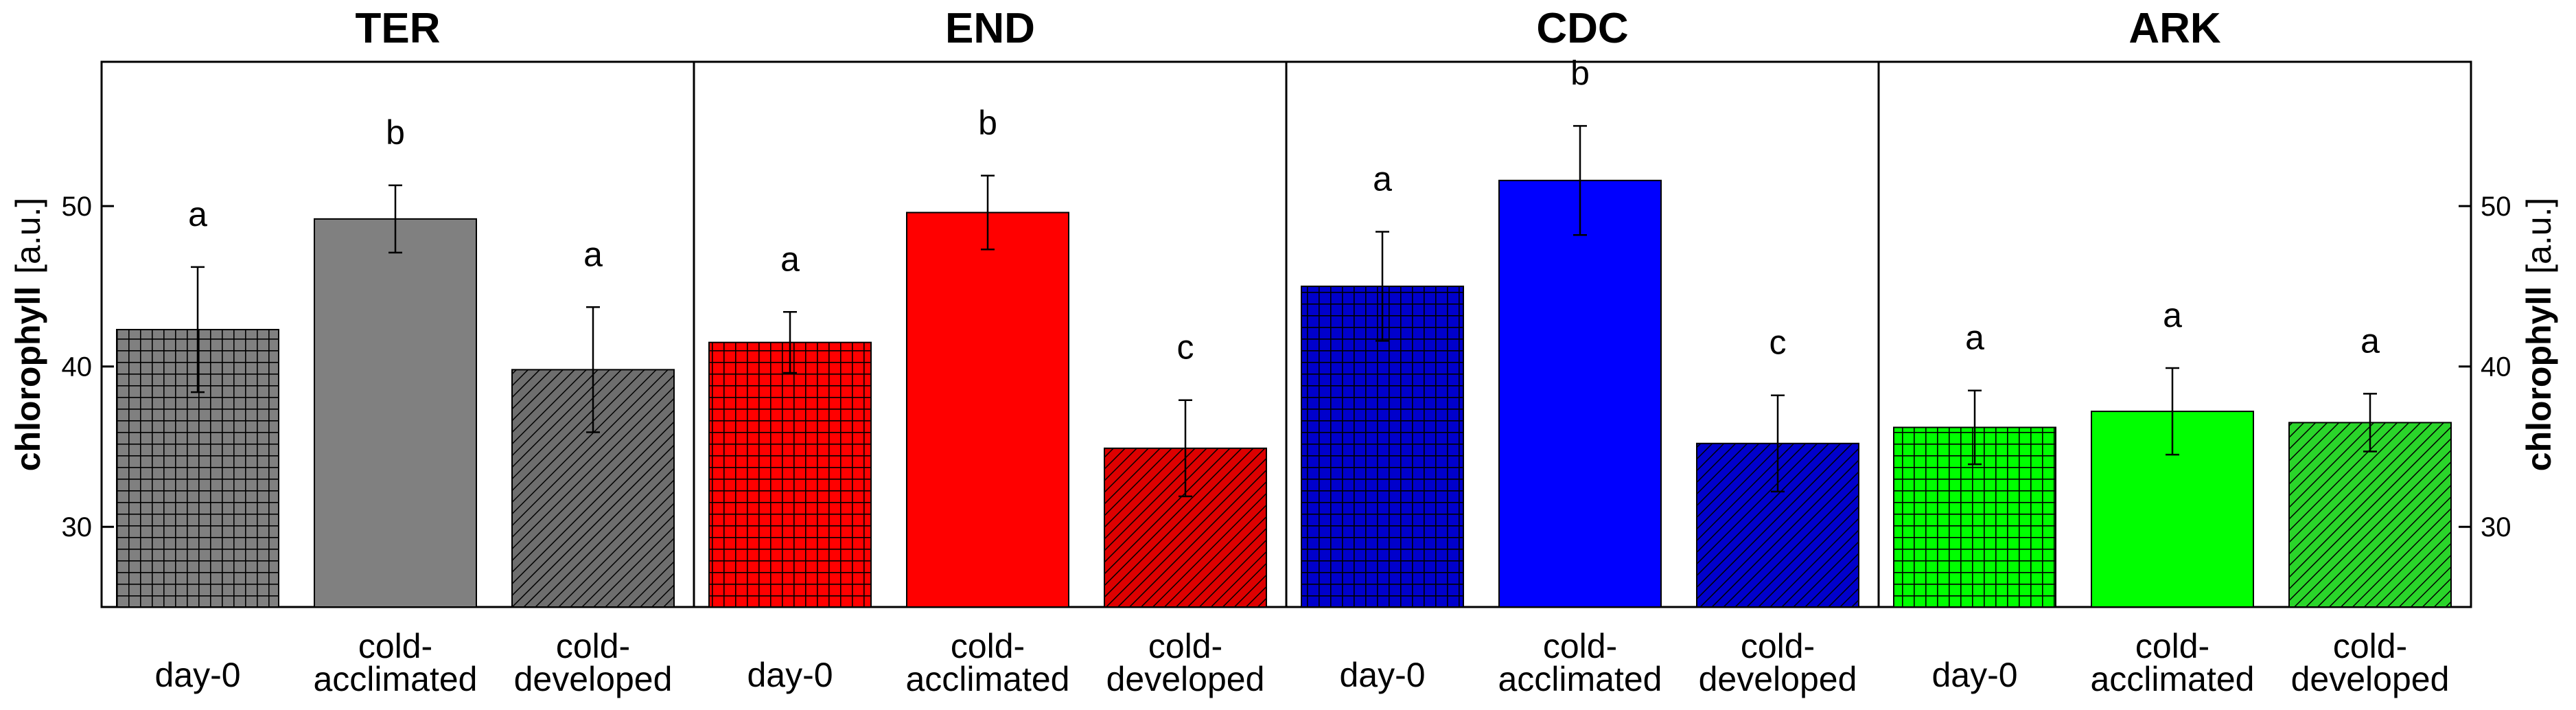 This screenshot has width=2576, height=710. I want to click on y-axis-title-right: chlorophyll [a.u.], so click(2539, 335).